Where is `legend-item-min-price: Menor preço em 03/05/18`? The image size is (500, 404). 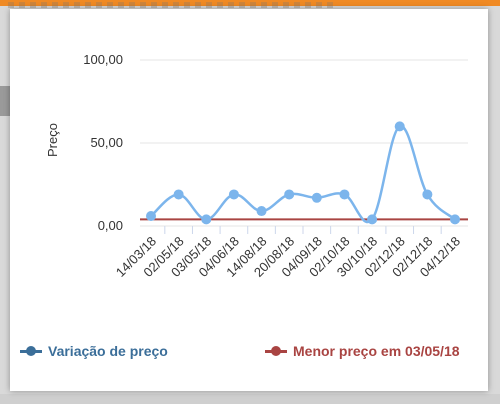
legend-item-min-price: Menor preço em 03/05/18 is located at coordinates (362, 351).